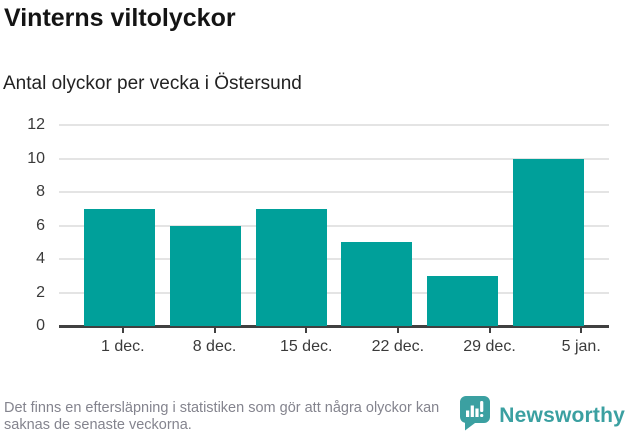 This screenshot has height=439, width=631. What do you see at coordinates (40, 292) in the screenshot?
I see `y-tick-label: 2` at bounding box center [40, 292].